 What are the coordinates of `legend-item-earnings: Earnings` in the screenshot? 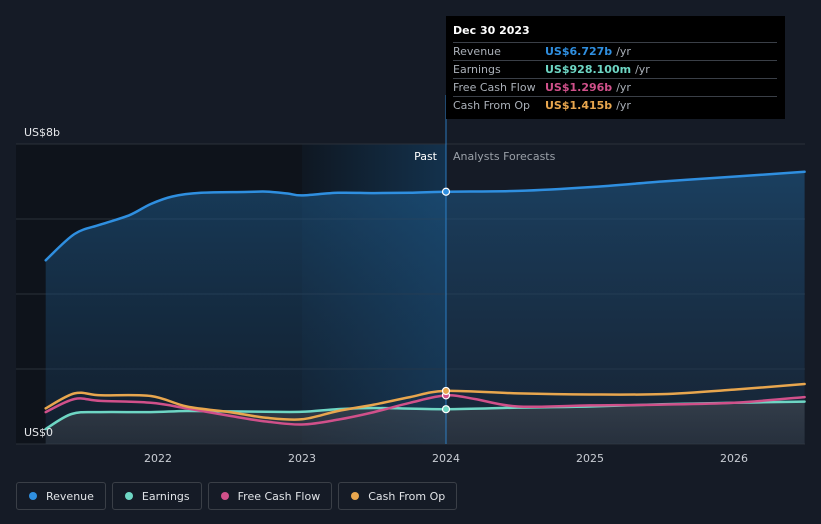 It's located at (156, 496).